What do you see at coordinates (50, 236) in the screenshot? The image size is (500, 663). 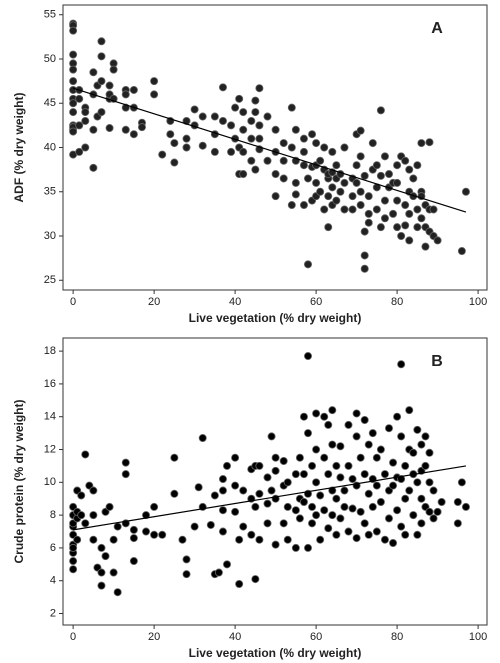 I see `y-tick-label: 30` at bounding box center [50, 236].